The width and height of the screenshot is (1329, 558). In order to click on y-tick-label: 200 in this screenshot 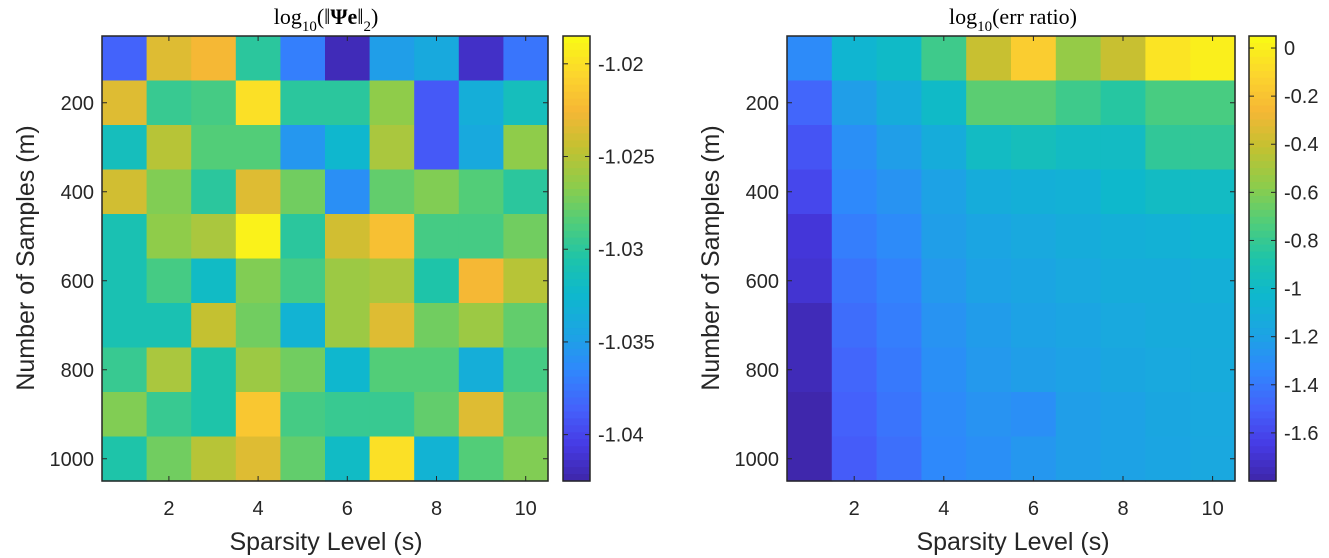, I will do `click(77, 104)`.